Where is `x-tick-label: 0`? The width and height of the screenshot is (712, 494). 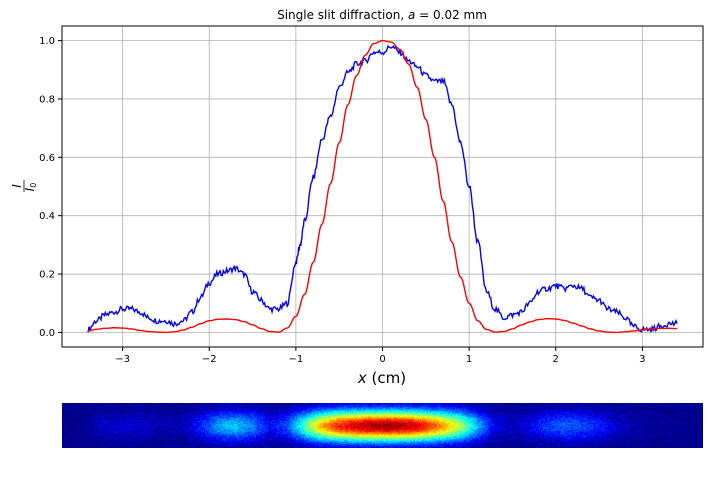 x-tick-label: 0 is located at coordinates (382, 359).